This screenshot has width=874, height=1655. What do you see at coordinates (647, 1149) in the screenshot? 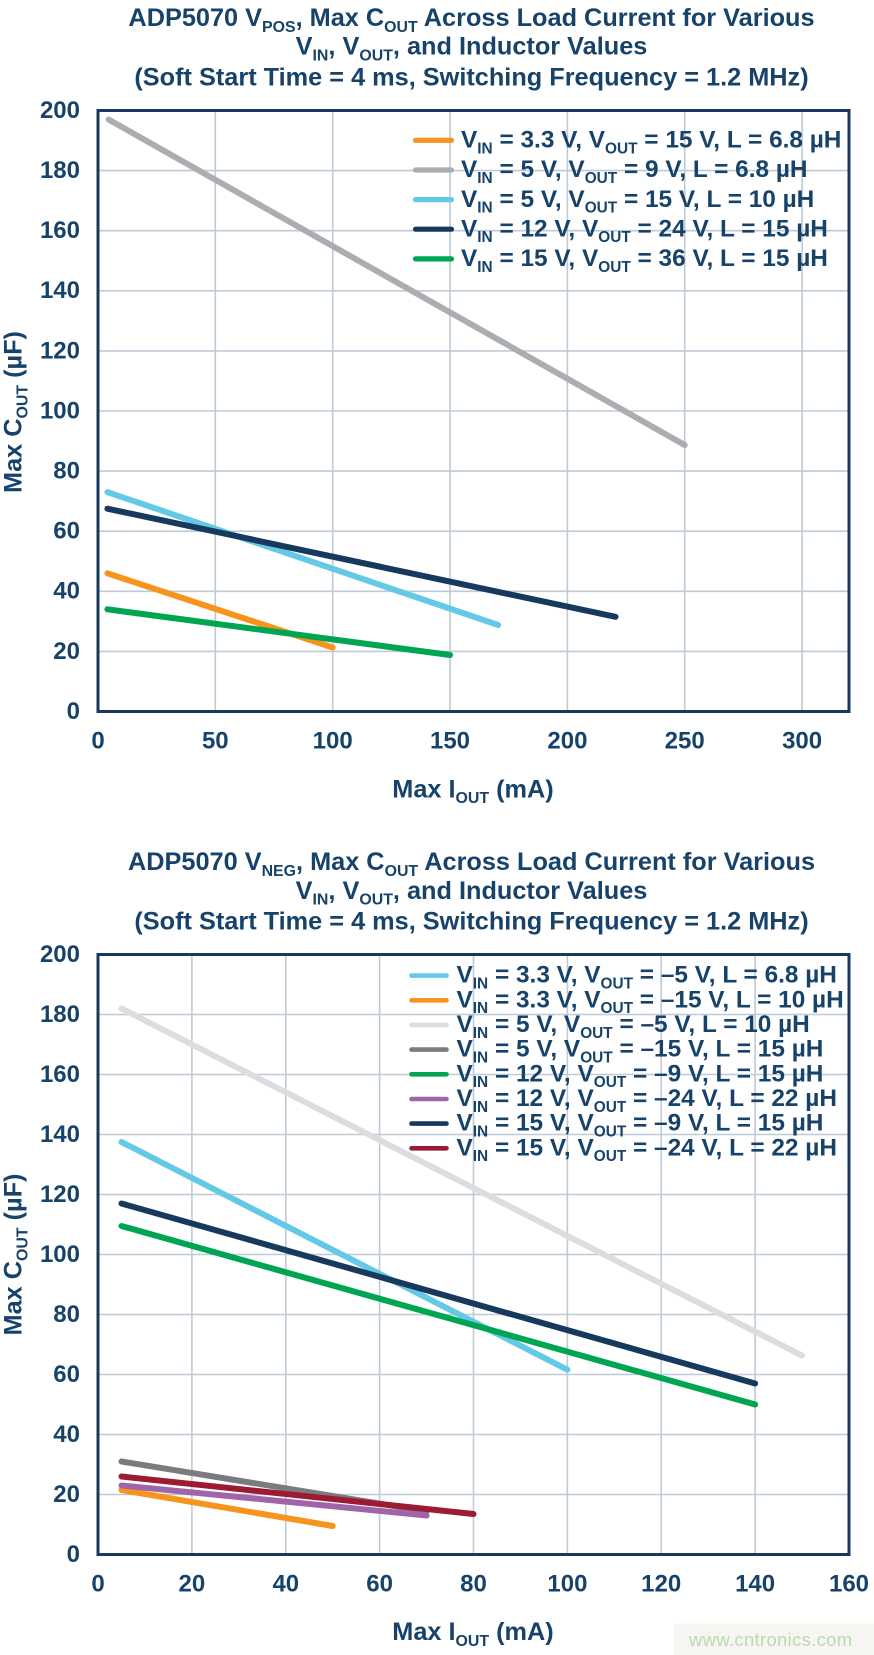
I see `svg-text:VIN​ = 15 V, VOUT​ = –24 V, L: VIN​ = 15 V, VOUT​ = –24 V, L = 22 µH` at bounding box center [647, 1149].